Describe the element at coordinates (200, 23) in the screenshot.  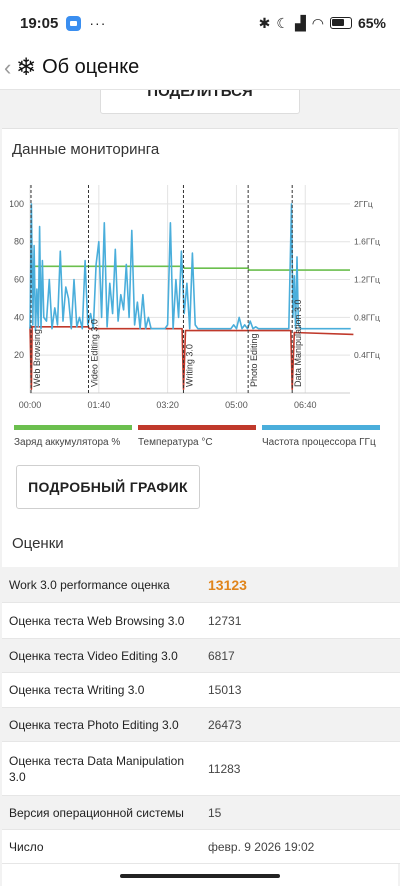
I see `status-bar: 19:05 ··· ✱ ☾ ▟ ◠ 65%` at that location.